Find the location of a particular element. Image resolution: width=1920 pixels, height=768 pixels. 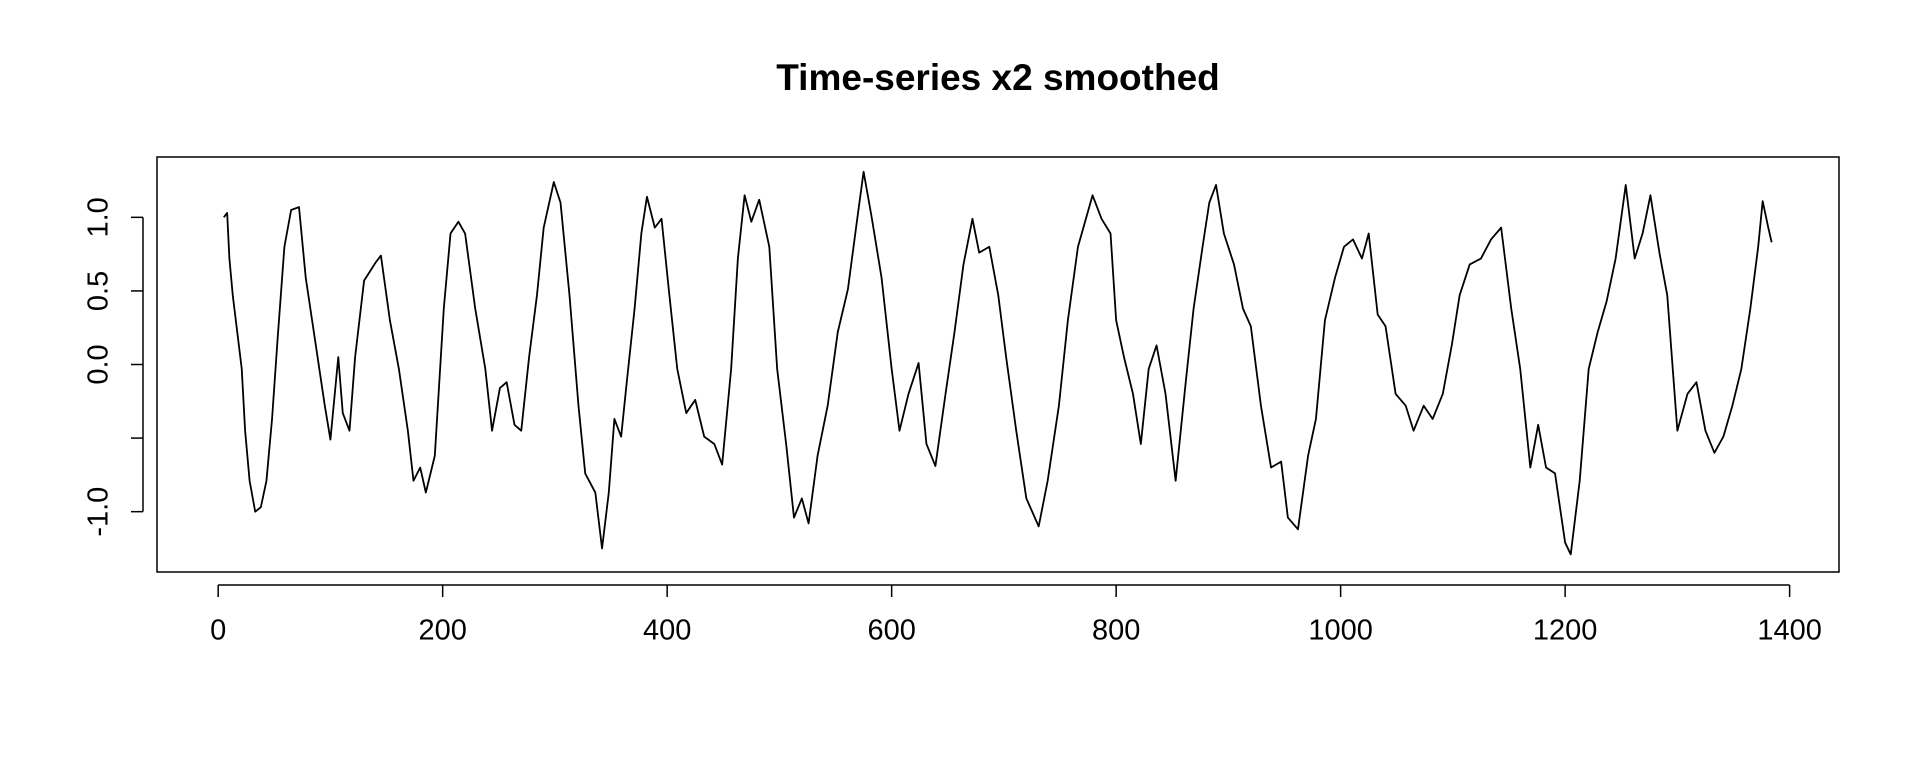

x-tick-label: 0 is located at coordinates (218, 631).